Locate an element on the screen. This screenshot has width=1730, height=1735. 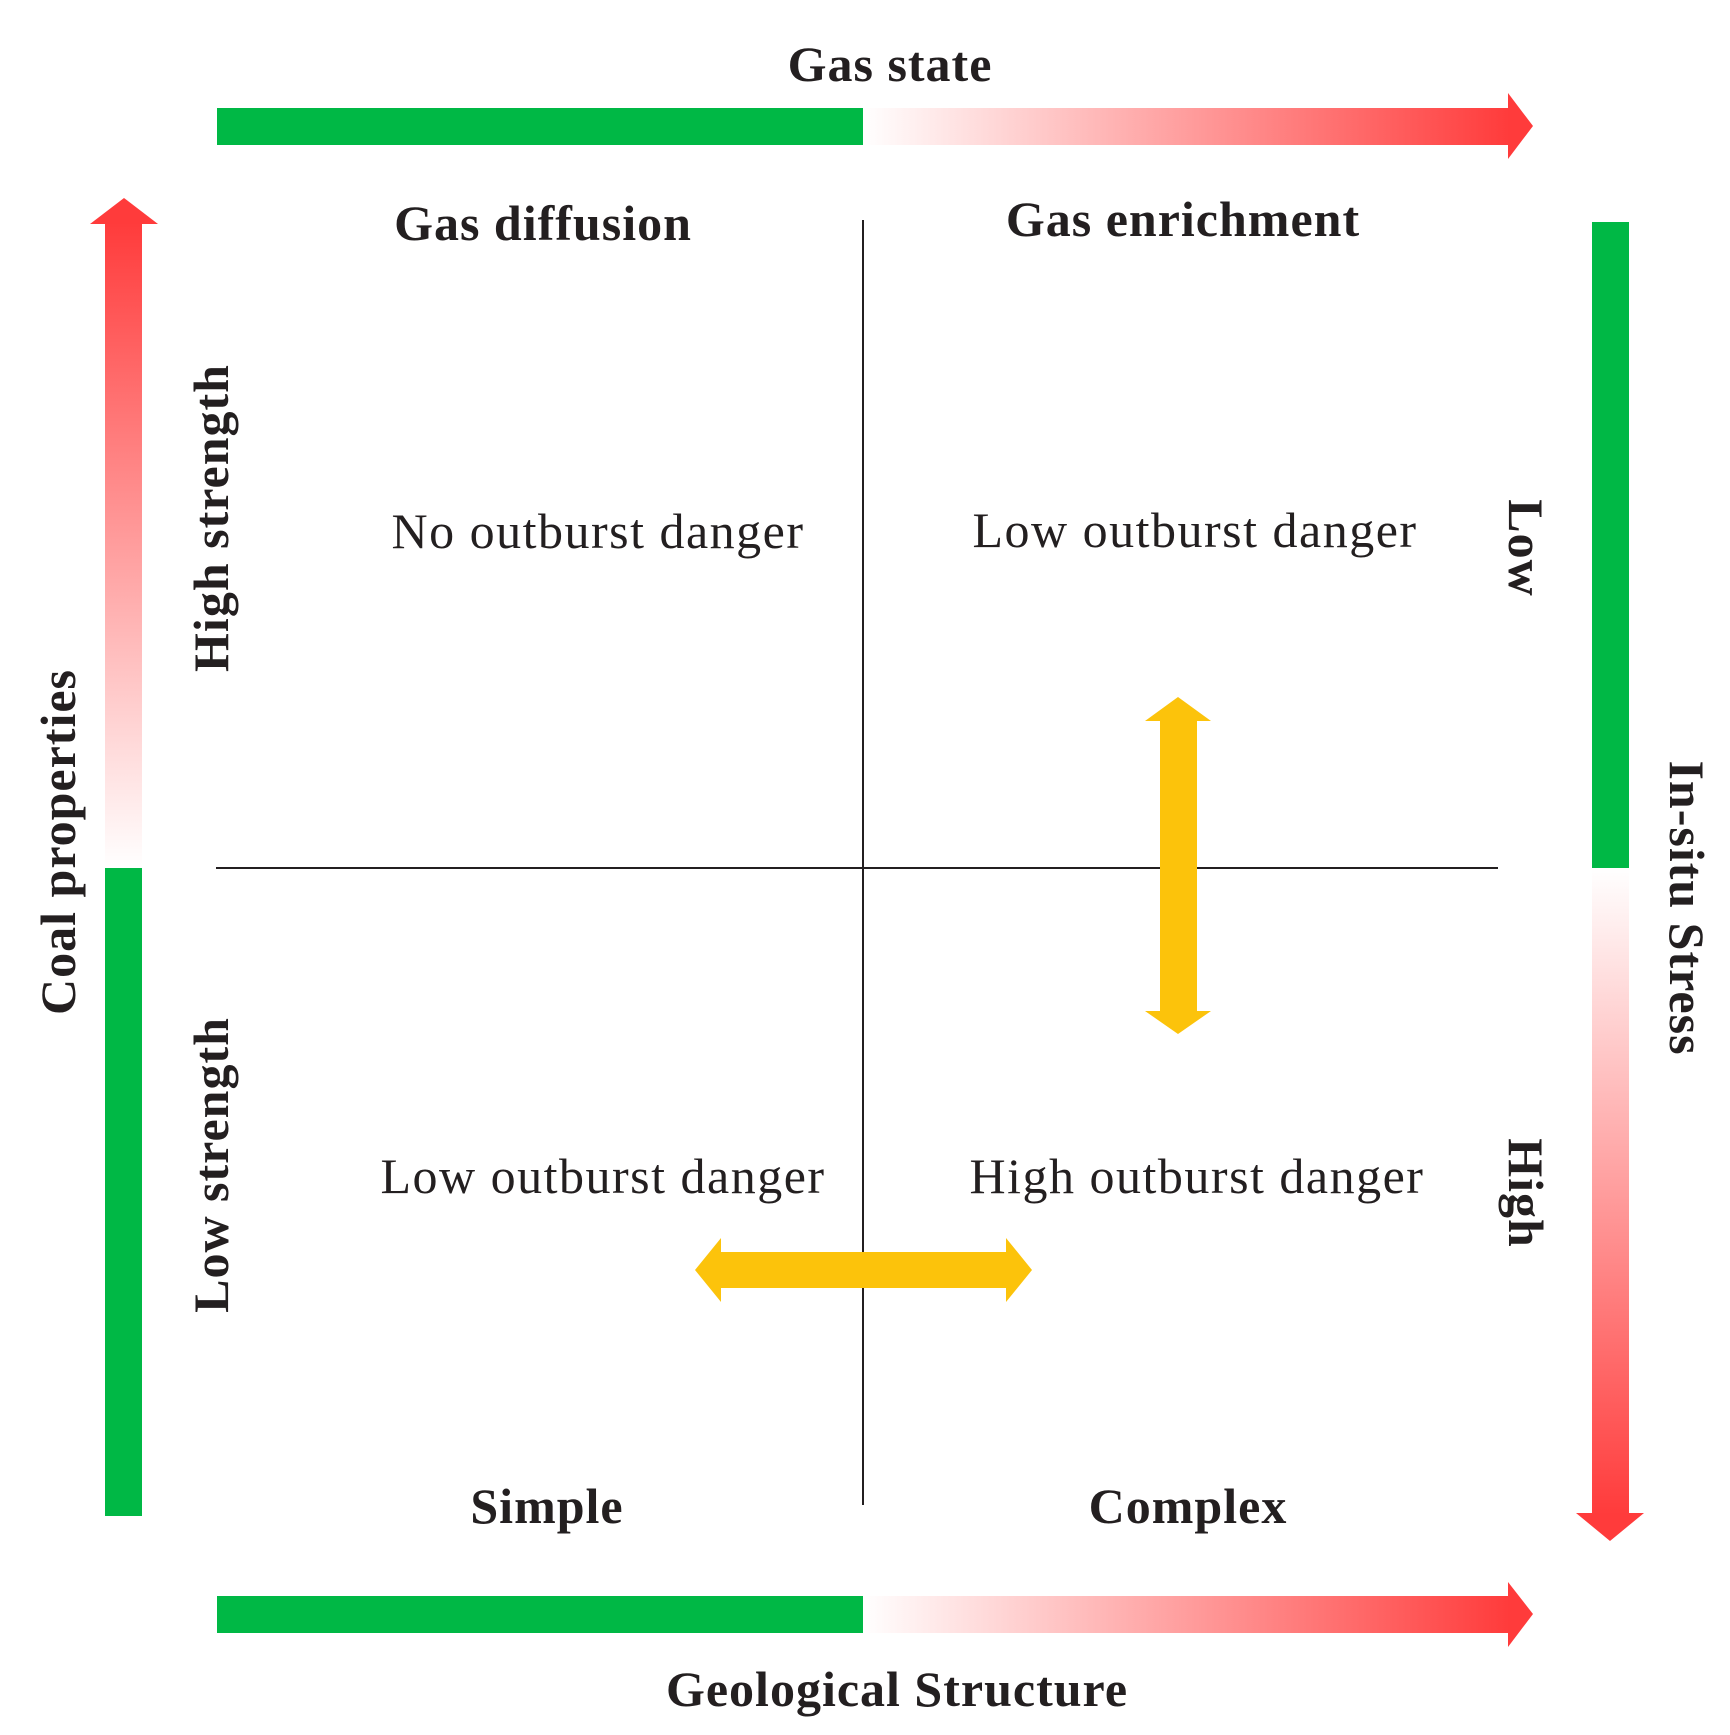
left-arrowhead is located at coordinates (124, 211).